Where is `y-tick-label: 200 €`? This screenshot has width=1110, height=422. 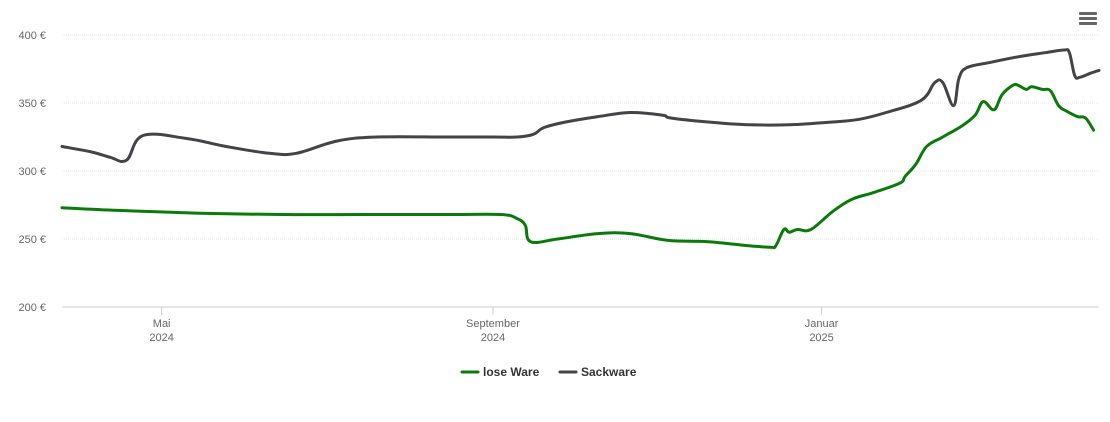 y-tick-label: 200 € is located at coordinates (32, 308).